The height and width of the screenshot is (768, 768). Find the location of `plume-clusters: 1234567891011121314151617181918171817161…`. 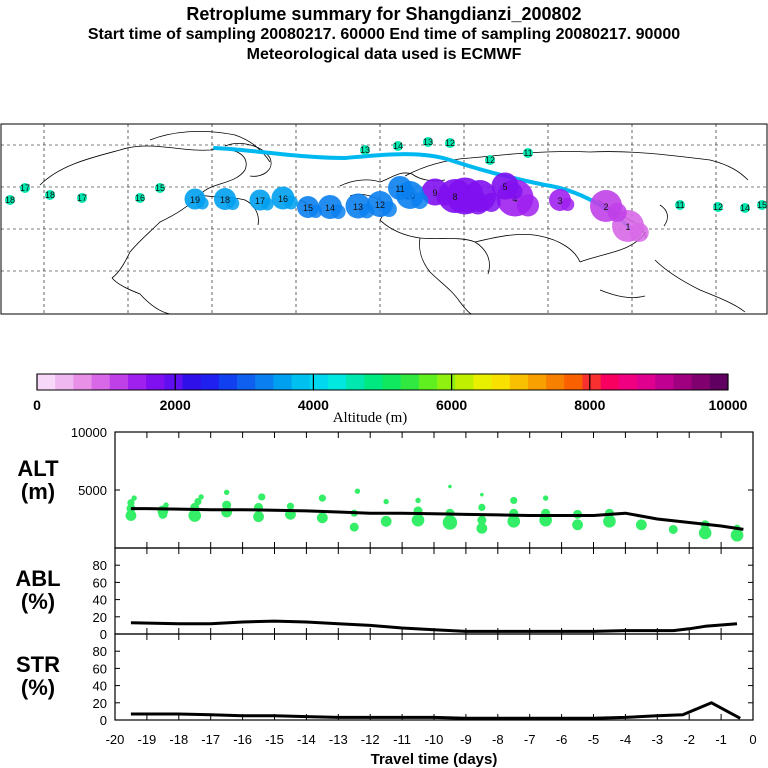

plume-clusters: 1234567891011121314151617181918171817161… is located at coordinates (386, 189).